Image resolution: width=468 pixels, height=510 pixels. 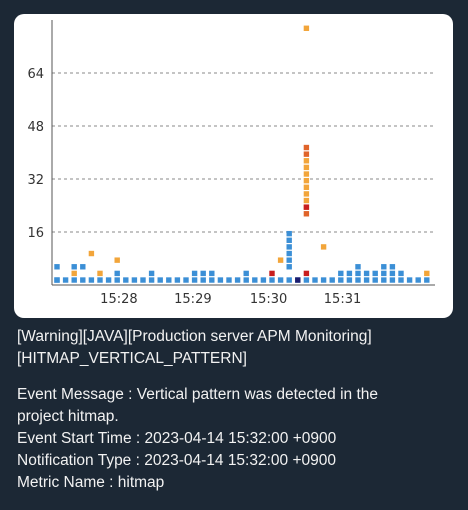 I want to click on event-message-line2: project hitmap., so click(x=68, y=416).